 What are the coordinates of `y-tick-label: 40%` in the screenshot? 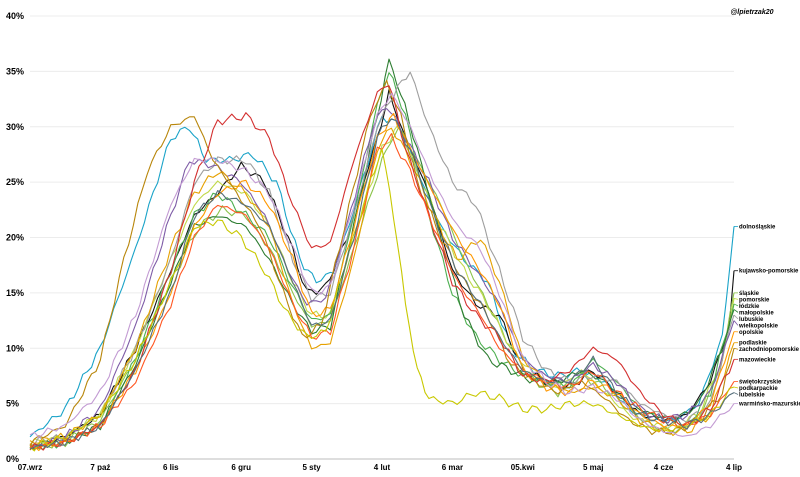 It's located at (15, 16).